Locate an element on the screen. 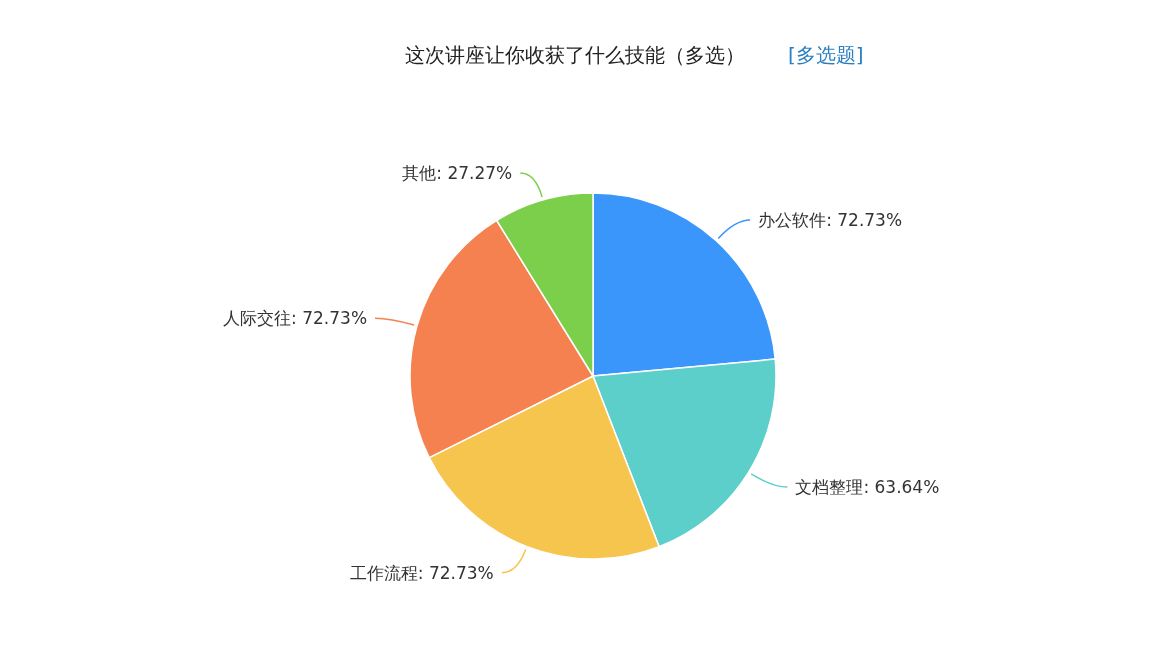 The height and width of the screenshot is (649, 1170). title: 这次讲座让你收获了什么技能（多选） is located at coordinates (575, 55).